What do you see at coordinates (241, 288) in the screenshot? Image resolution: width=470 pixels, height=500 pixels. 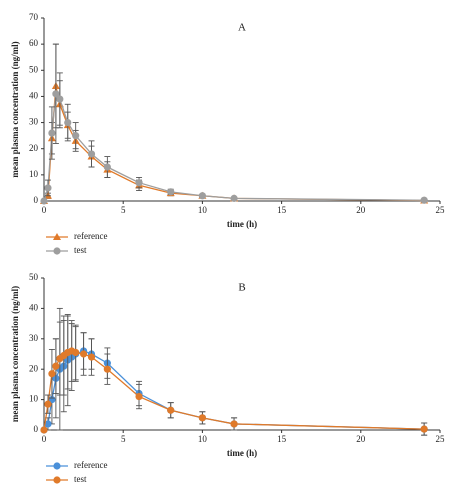 I see `panel-label: B` at bounding box center [241, 288].